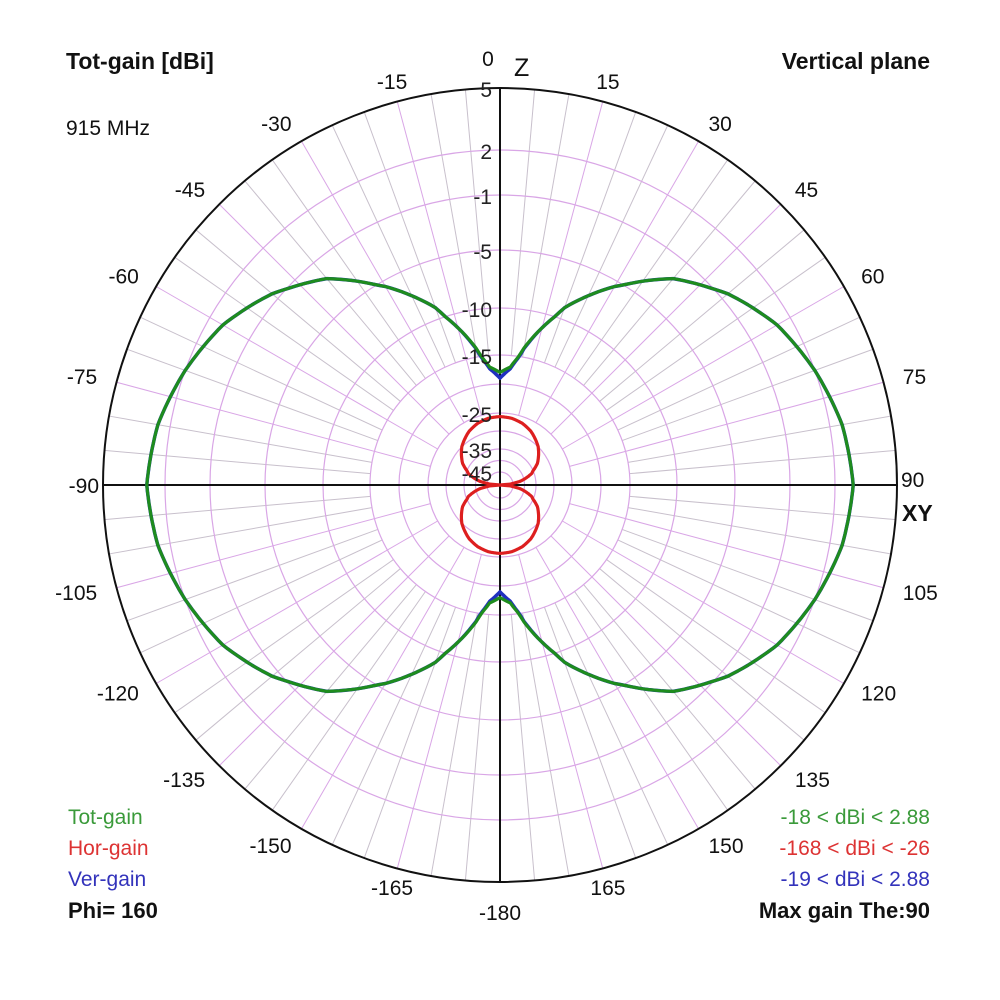 This screenshot has width=1000, height=1000. I want to click on hor-gain-curve, so click(500, 485).